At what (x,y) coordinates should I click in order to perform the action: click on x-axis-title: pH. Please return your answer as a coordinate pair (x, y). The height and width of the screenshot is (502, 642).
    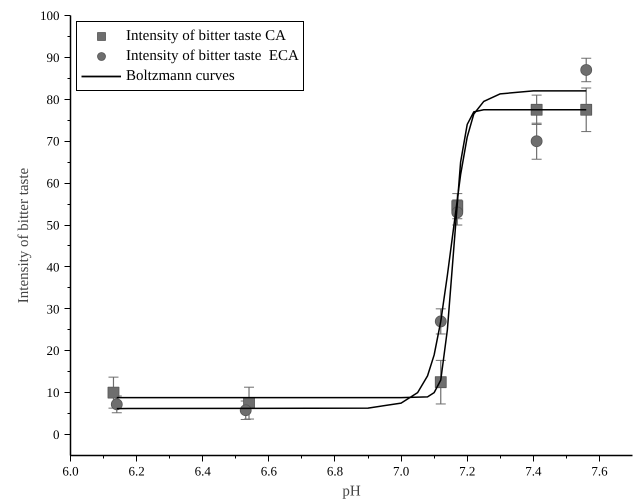
    Looking at the image, I should click on (351, 492).